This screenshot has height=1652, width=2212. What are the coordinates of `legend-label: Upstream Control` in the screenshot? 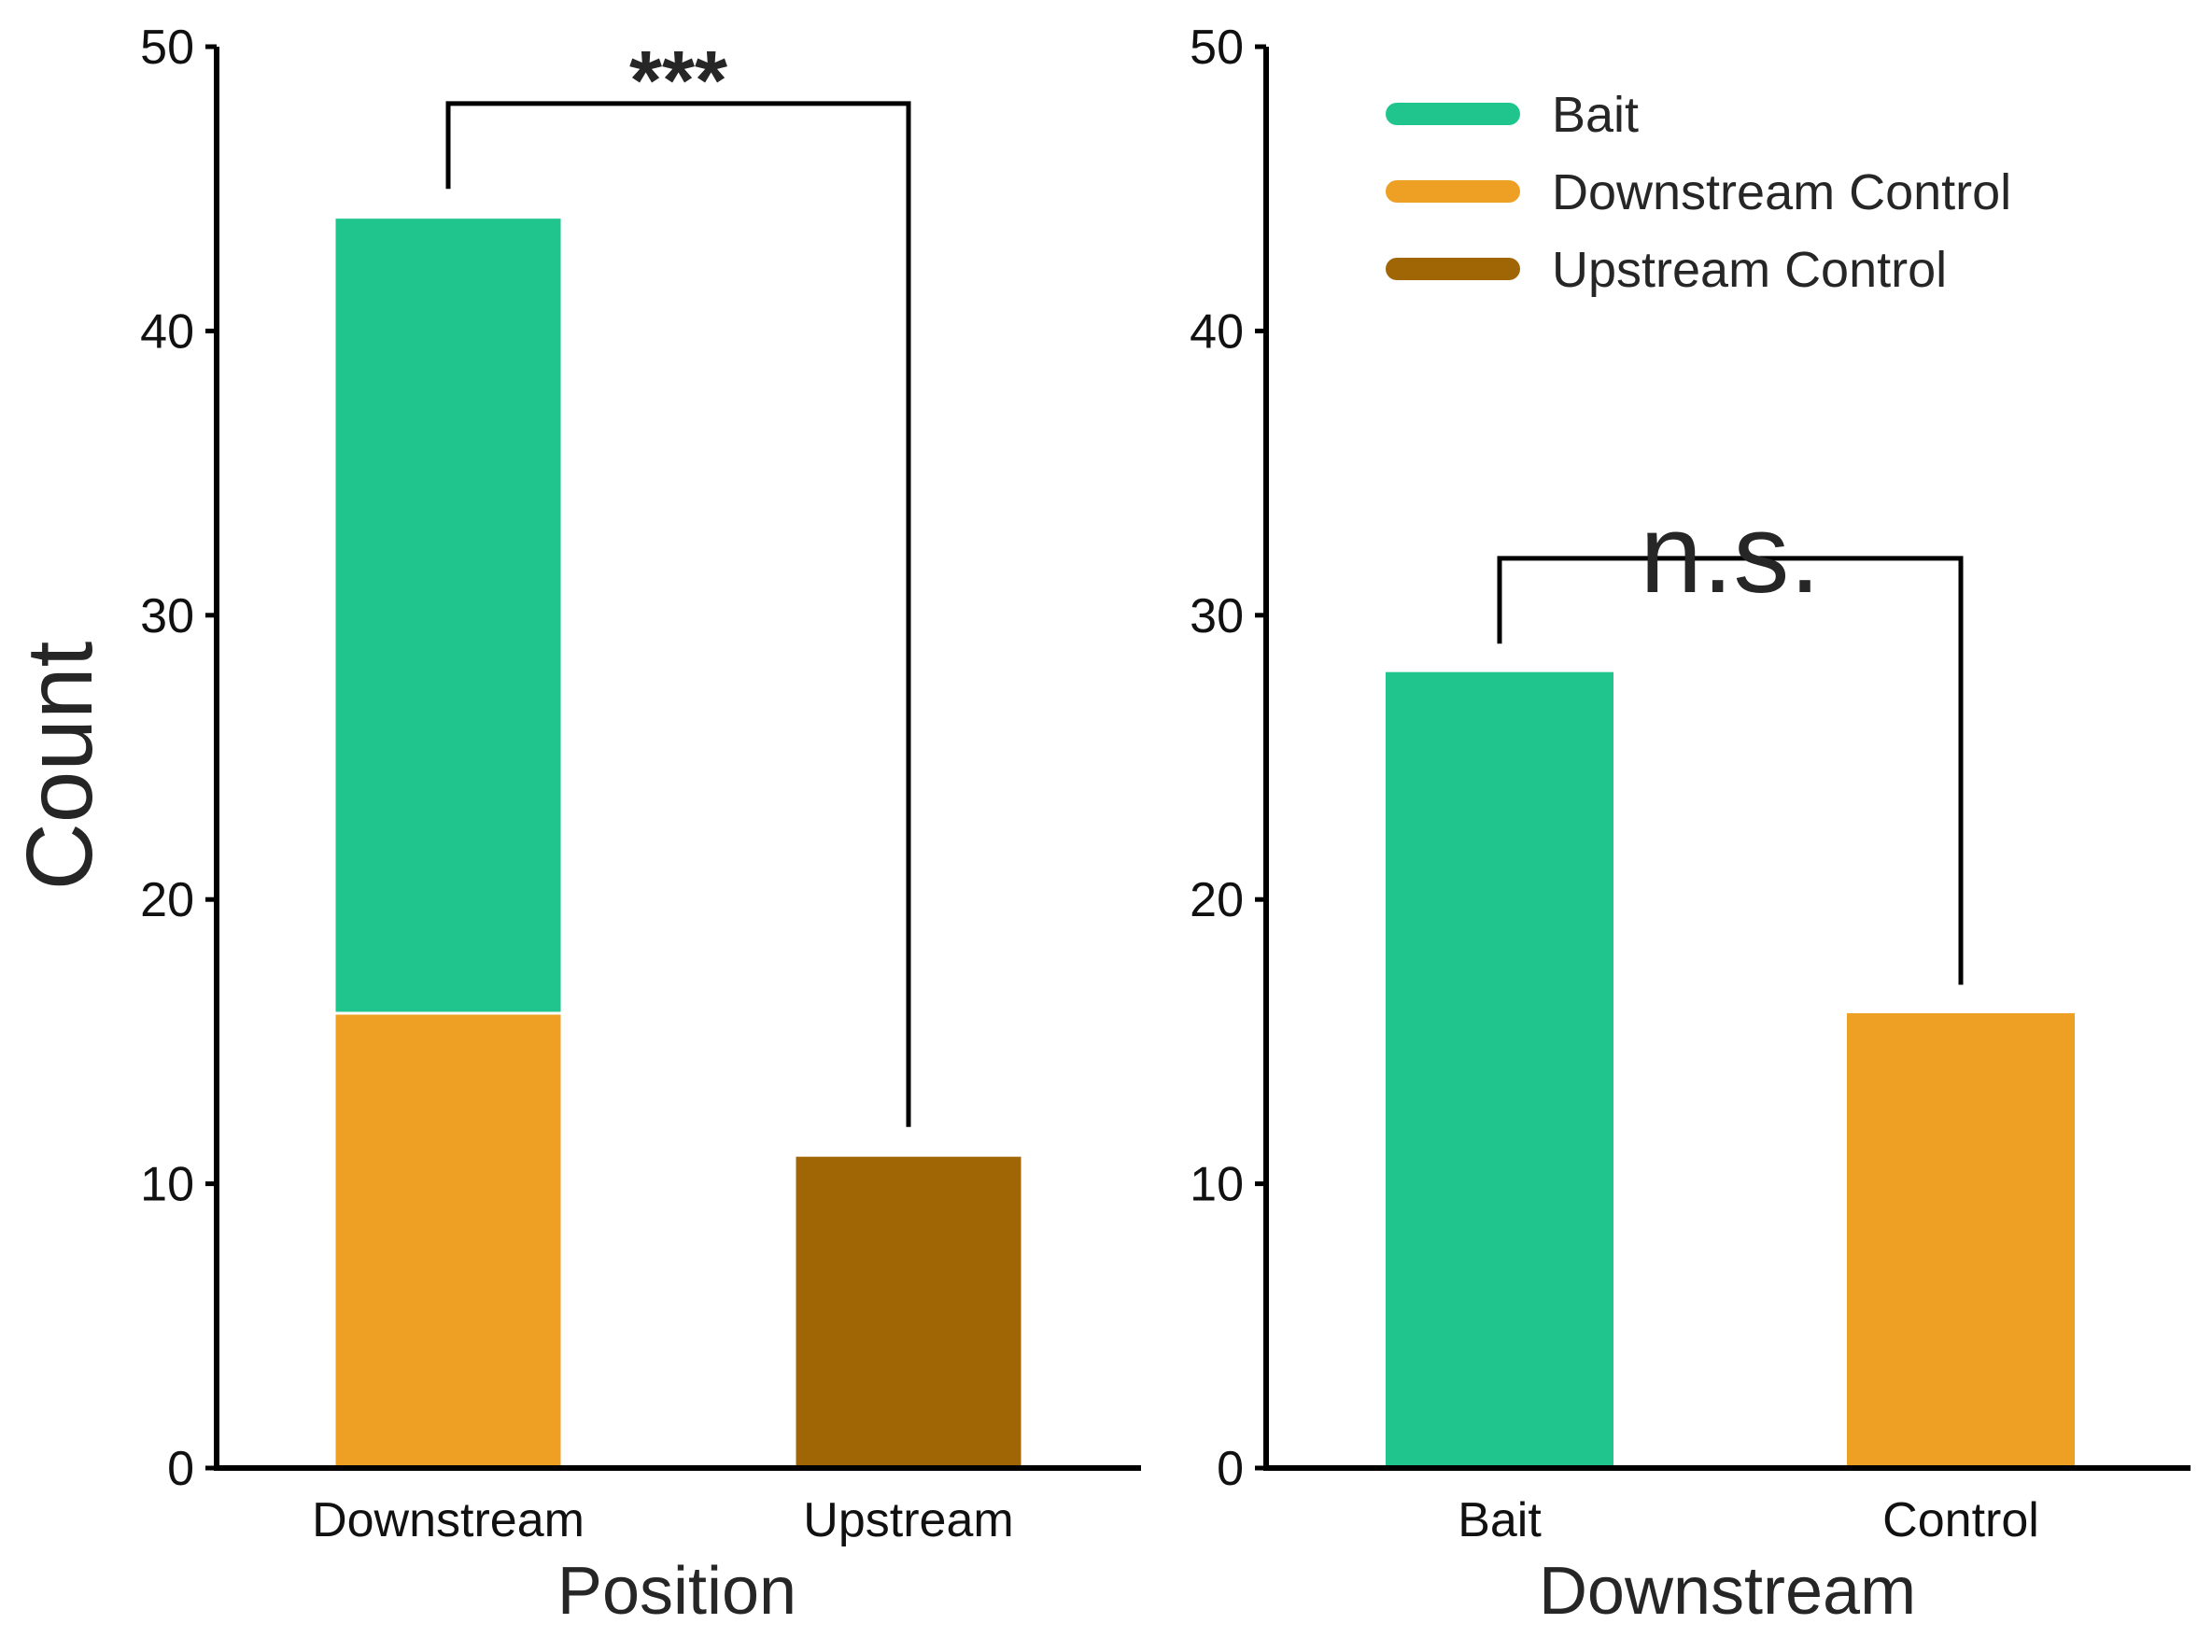 It's located at (1749, 270).